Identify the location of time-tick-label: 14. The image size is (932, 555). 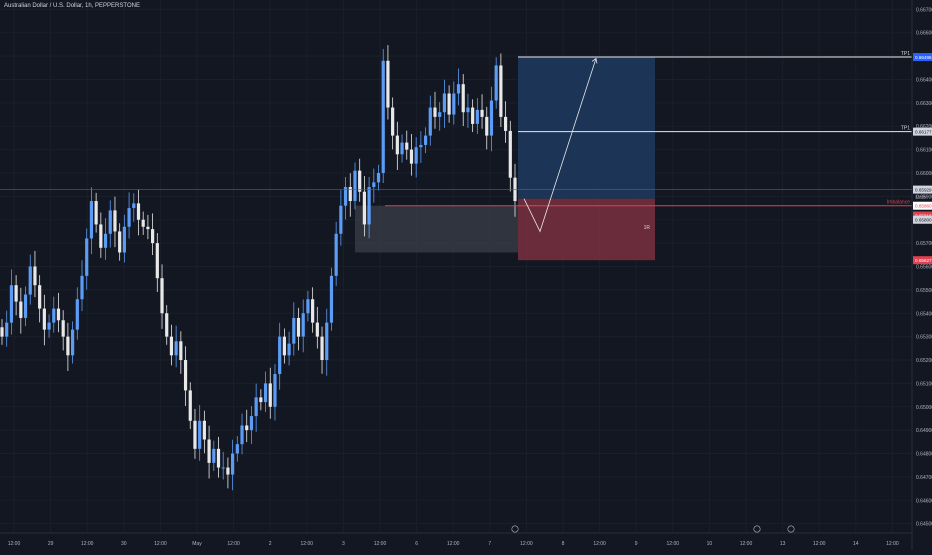
(856, 544).